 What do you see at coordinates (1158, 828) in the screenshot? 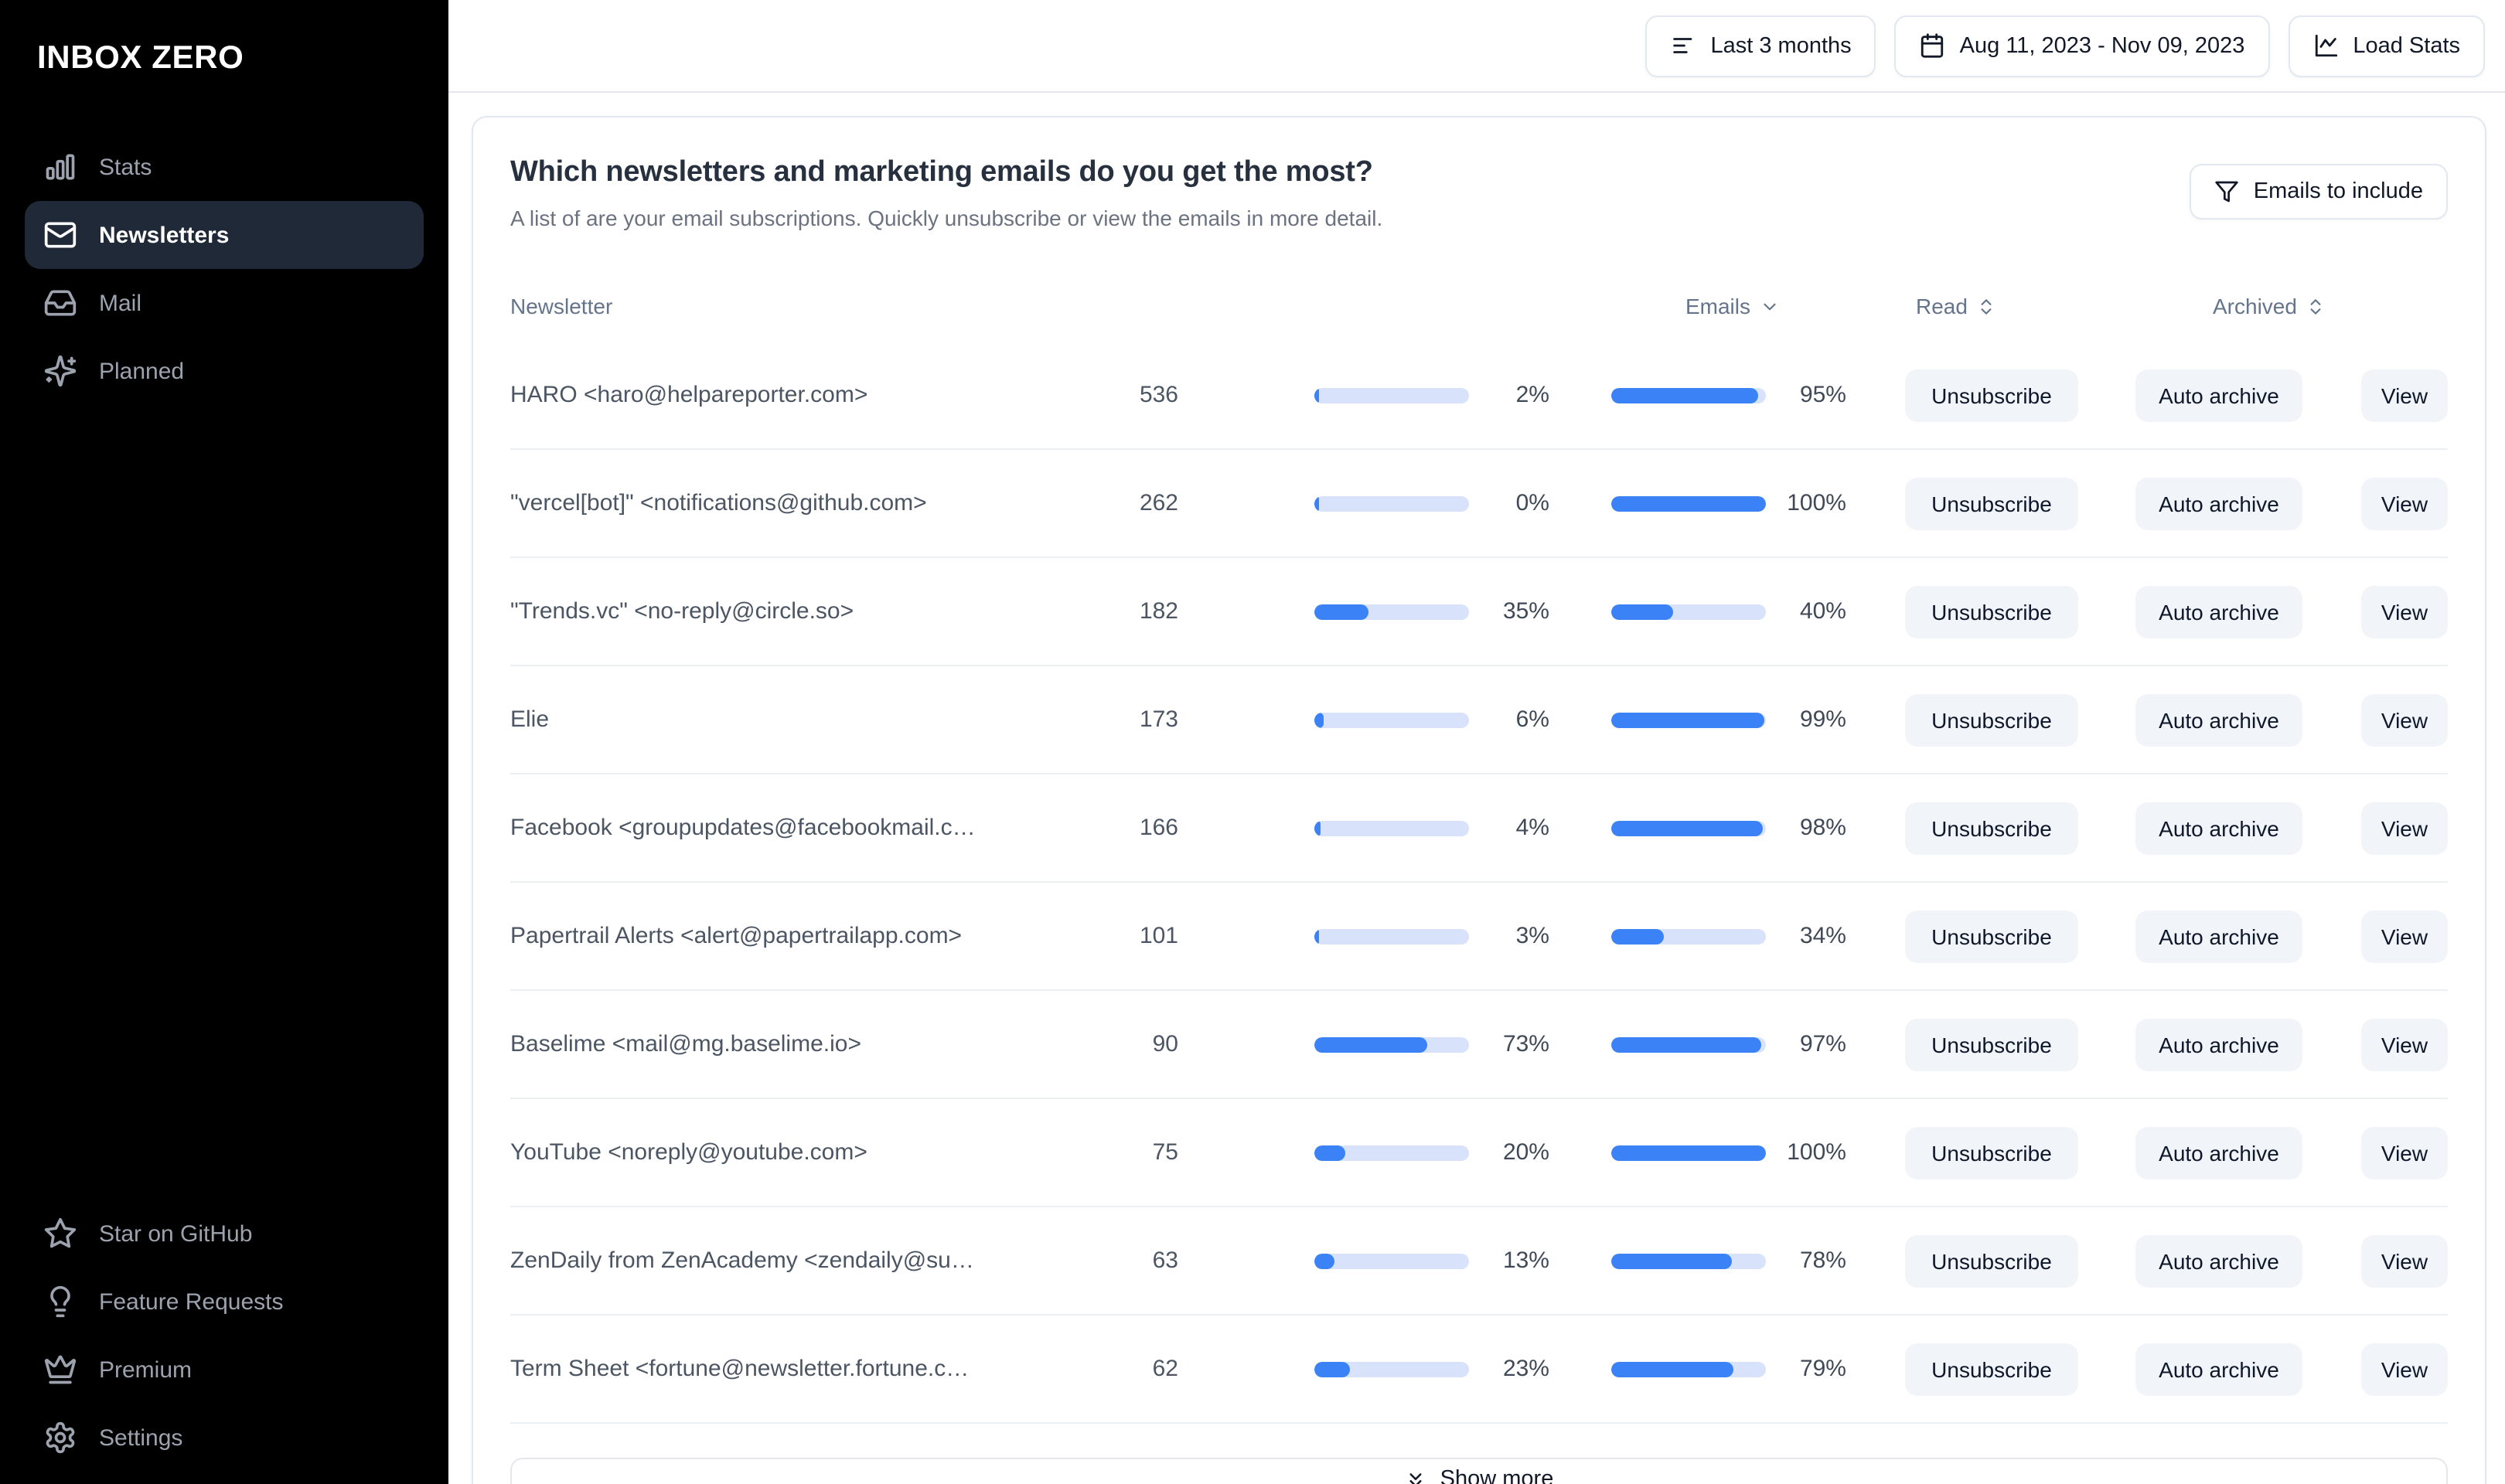
I see `emails-count: 166` at bounding box center [1158, 828].